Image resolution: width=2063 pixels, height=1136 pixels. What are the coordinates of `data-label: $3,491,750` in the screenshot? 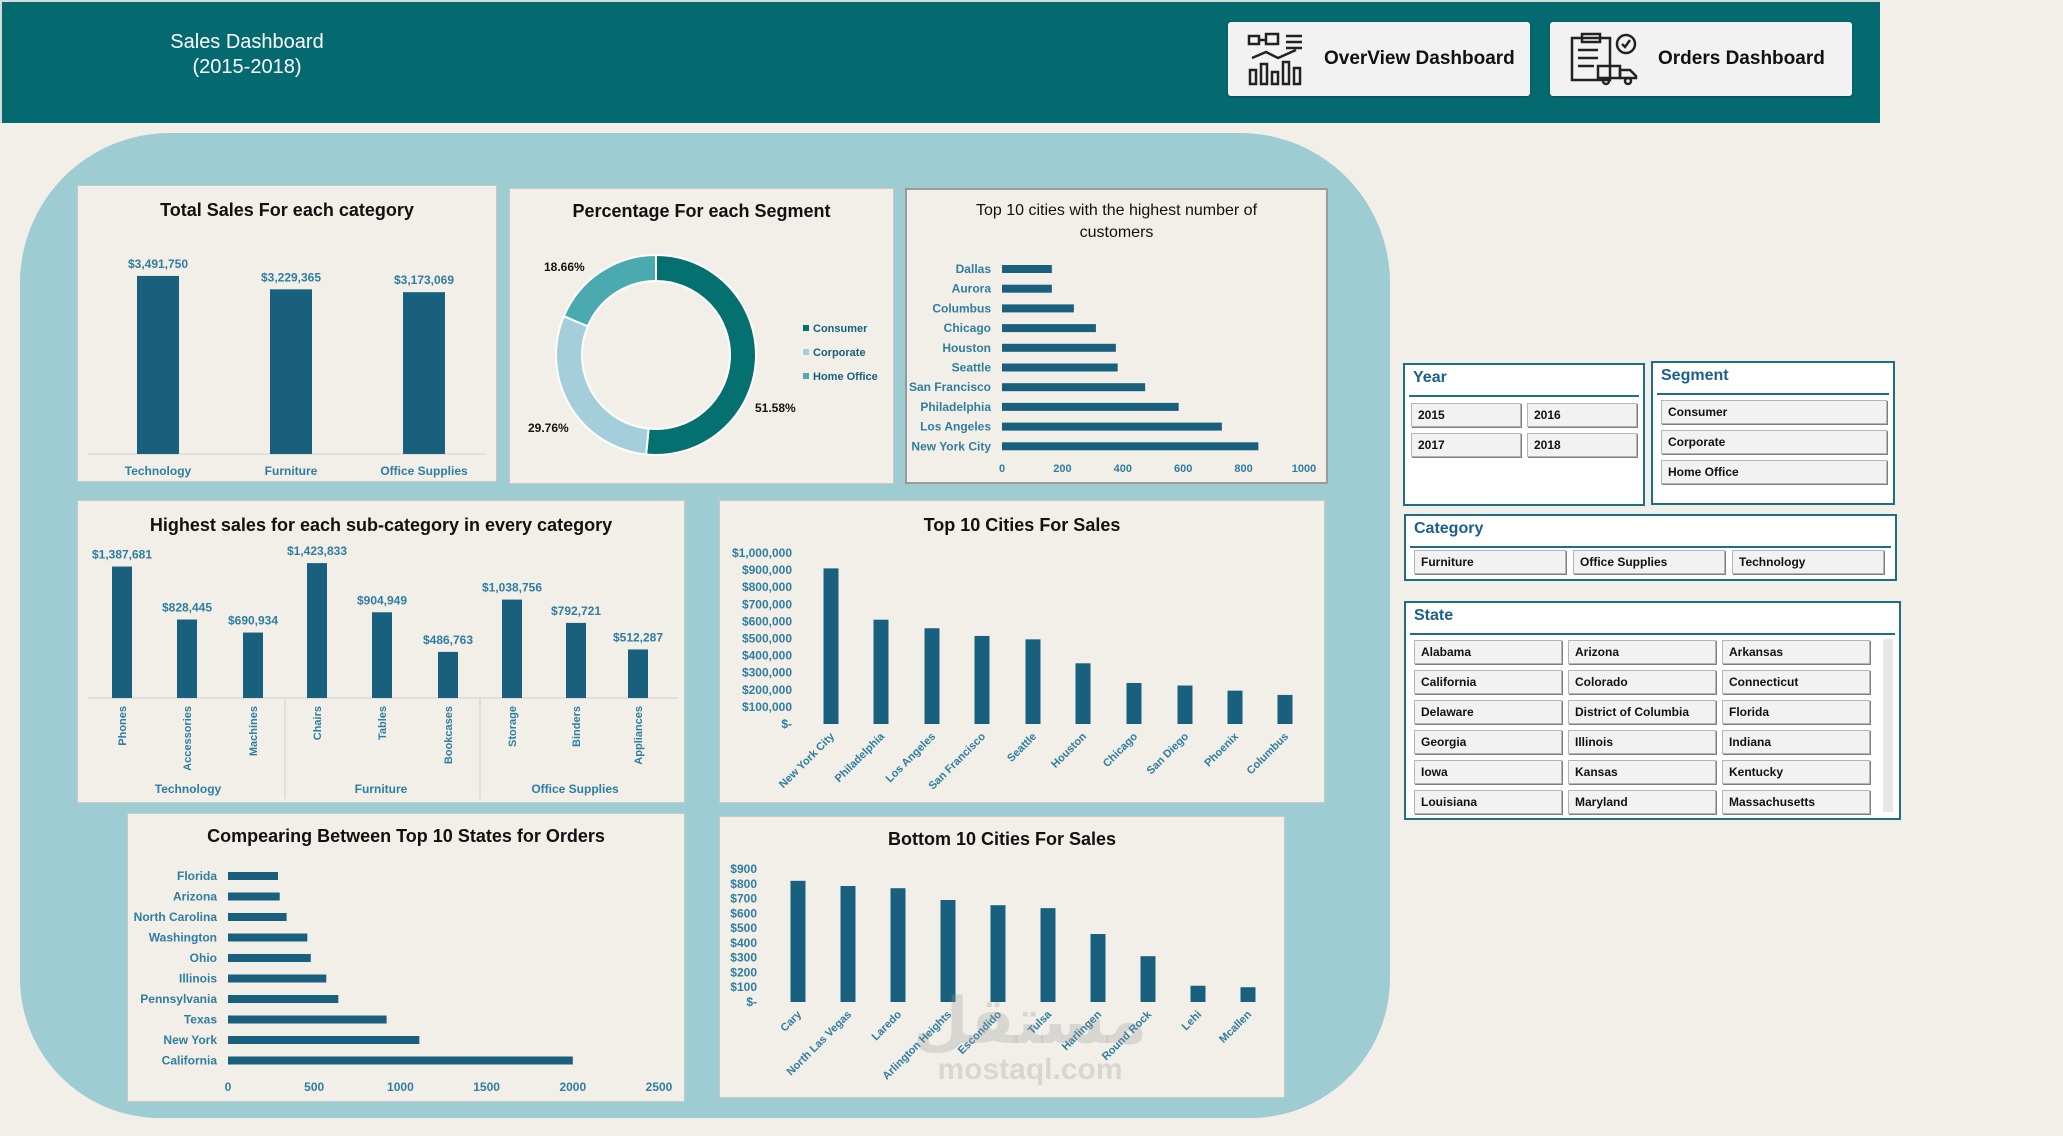 It's located at (158, 264).